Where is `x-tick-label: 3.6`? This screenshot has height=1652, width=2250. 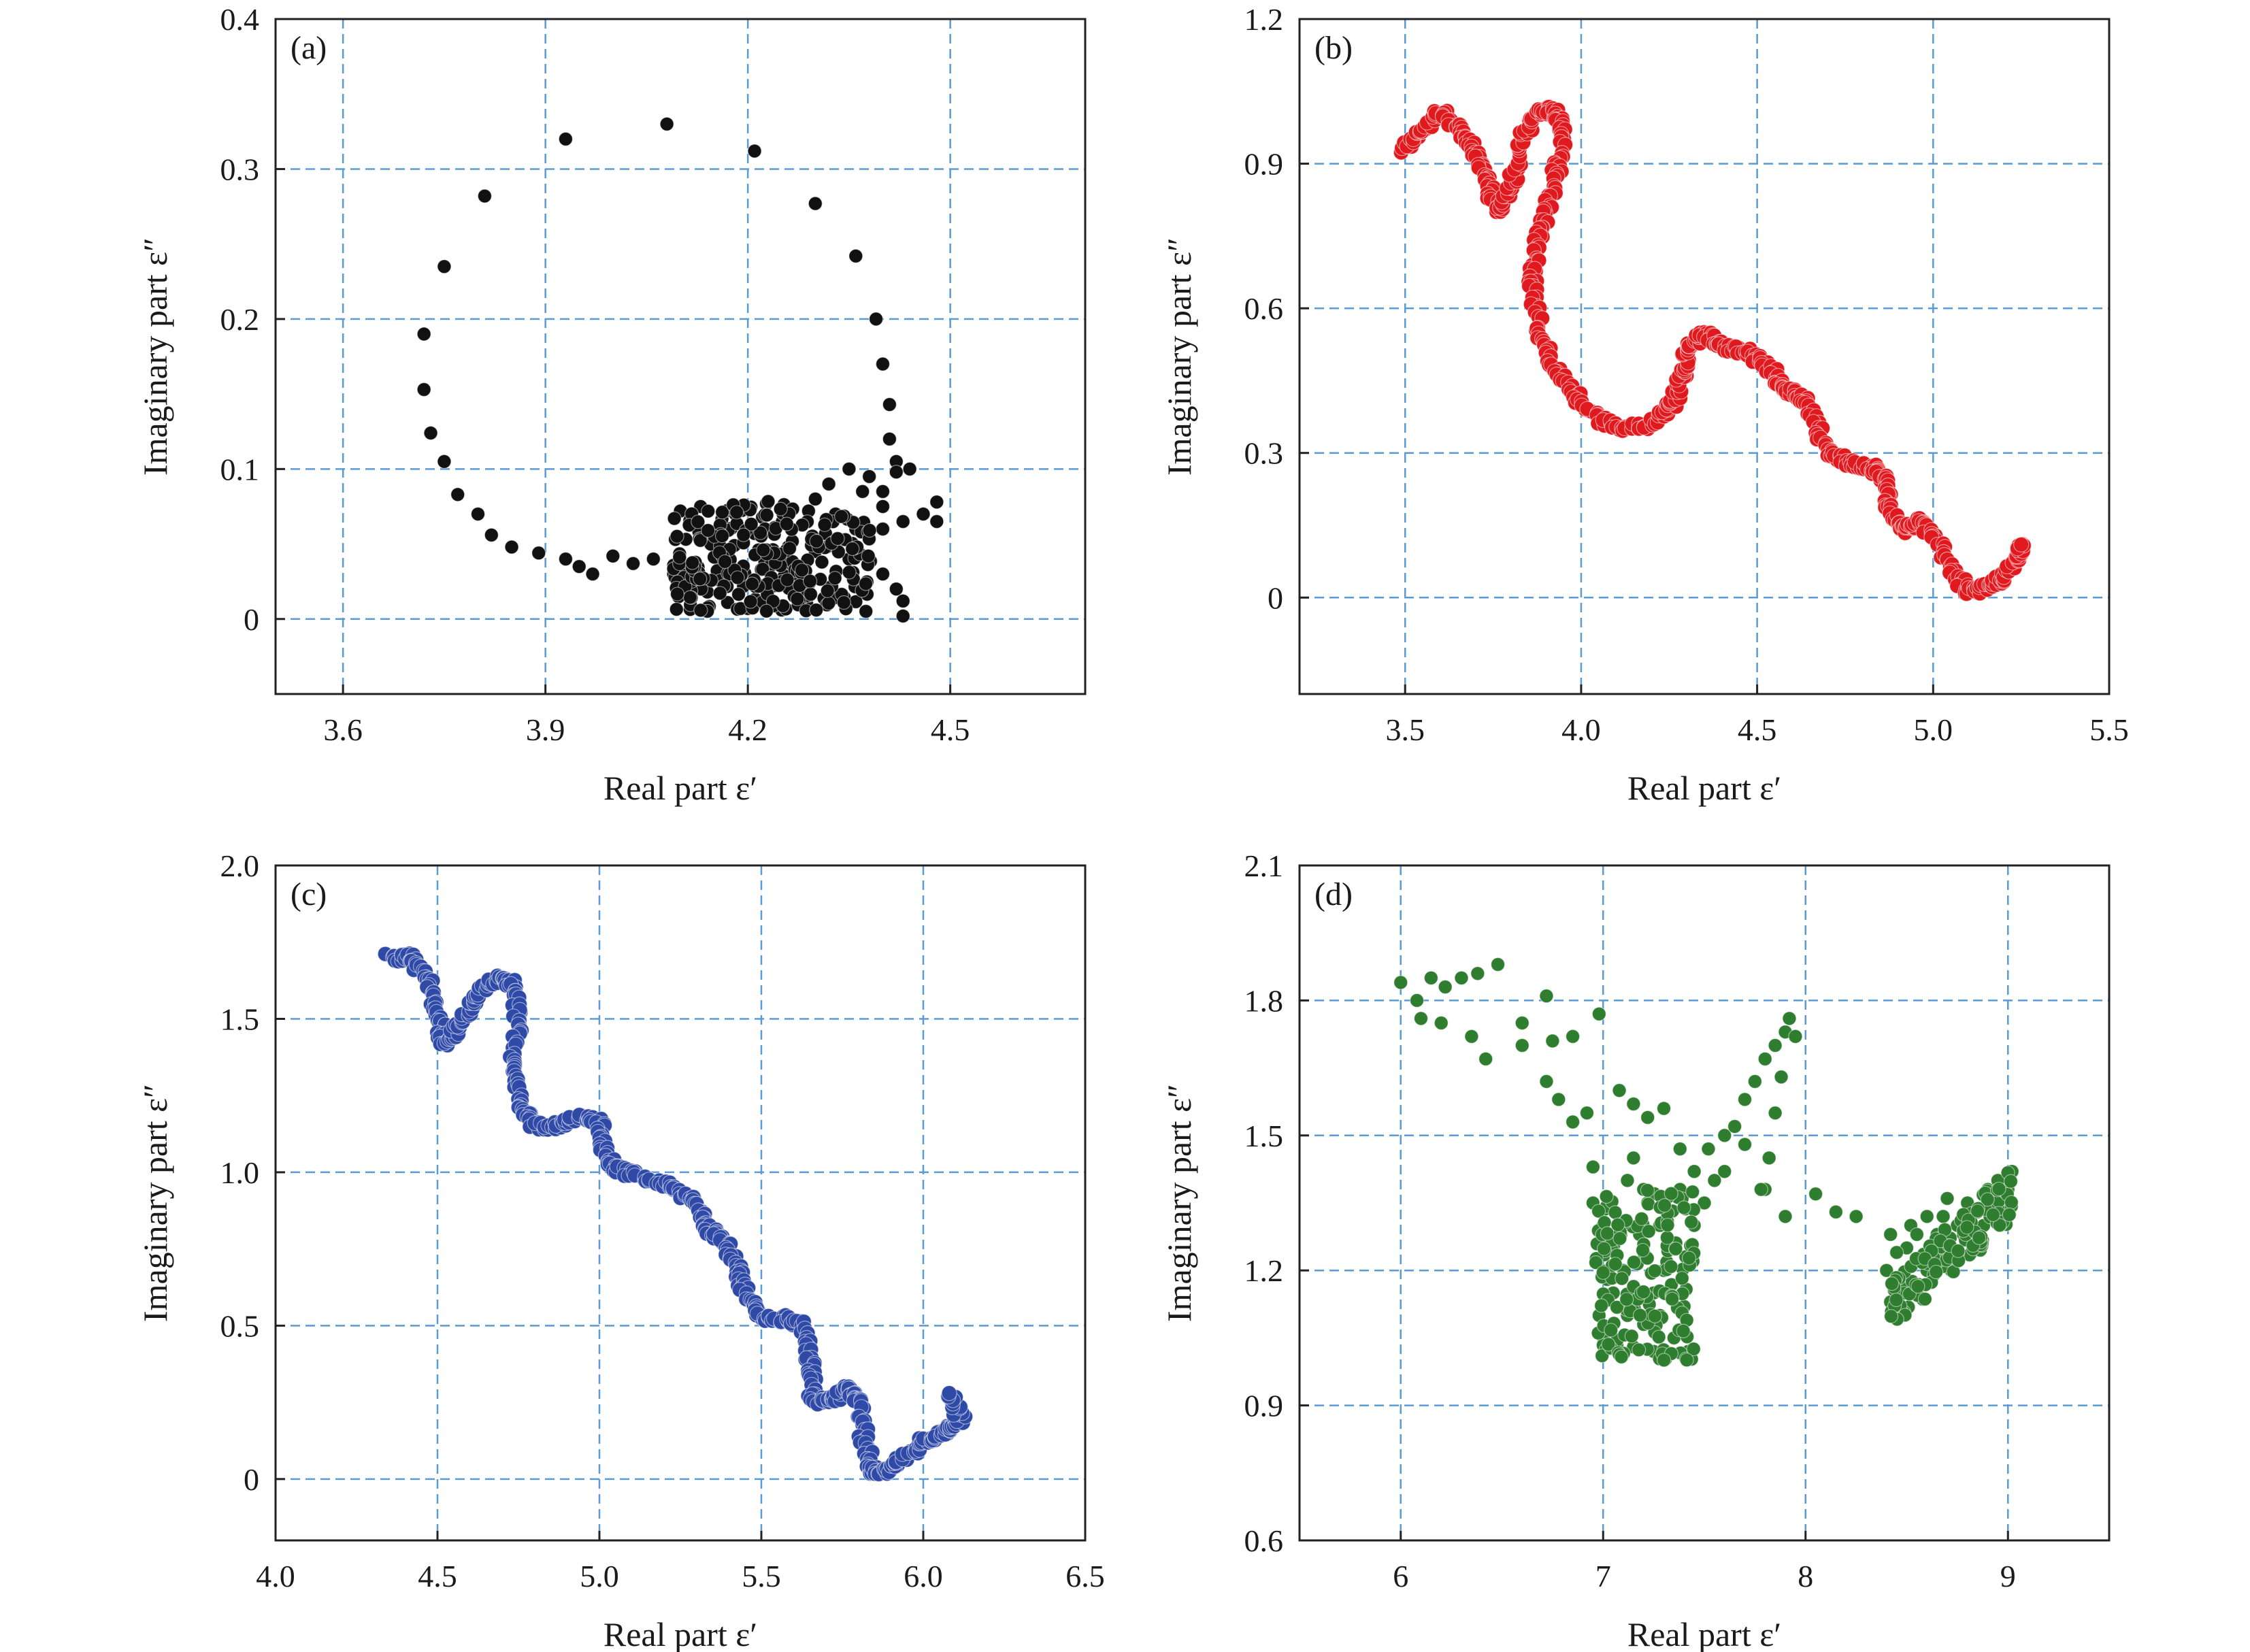
x-tick-label: 3.6 is located at coordinates (343, 729).